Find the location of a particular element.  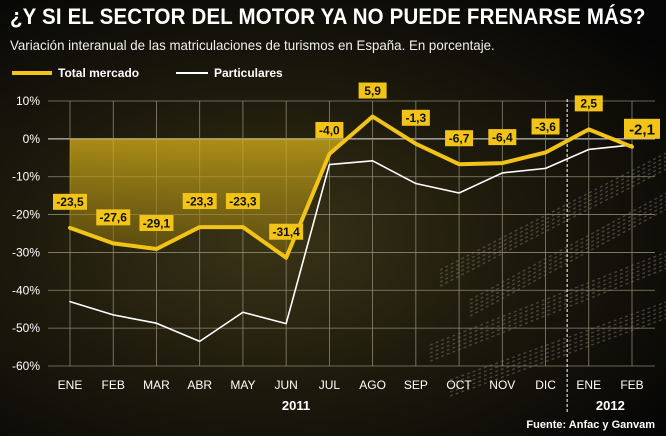

y-tick-label: -30% is located at coordinates (26, 252).